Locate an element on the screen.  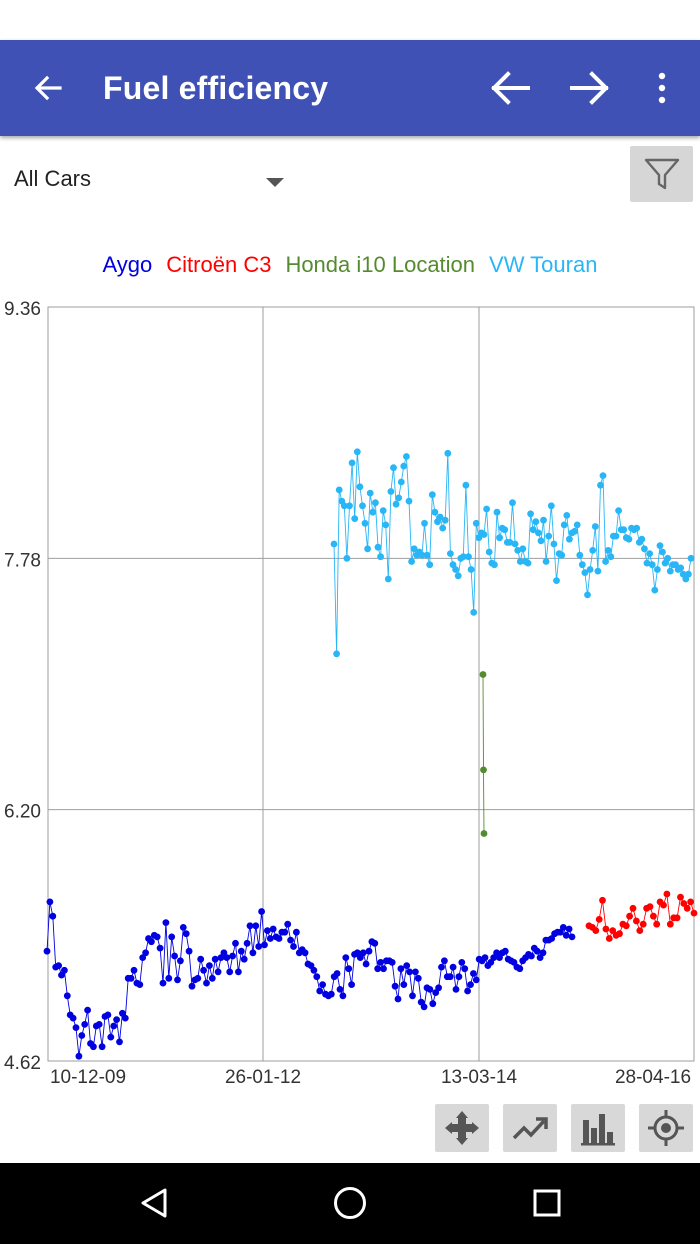
arrow-back-icon is located at coordinates (48, 88).